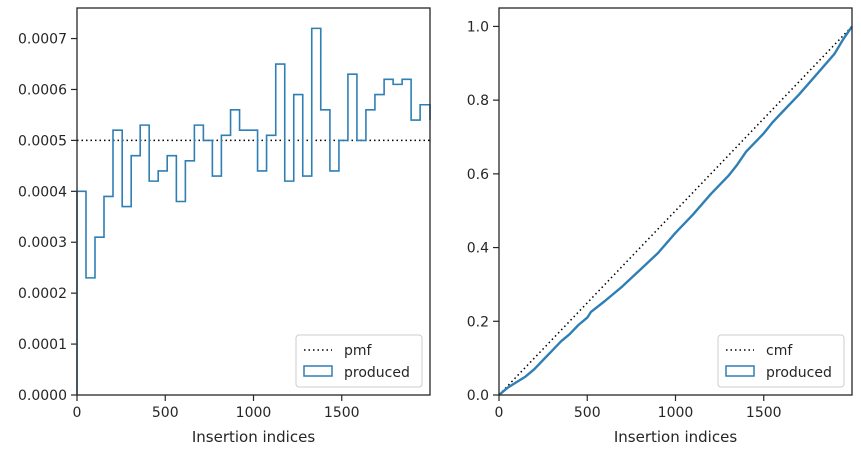  Describe the element at coordinates (478, 101) in the screenshot. I see `y-tick-label: 0.8` at that location.